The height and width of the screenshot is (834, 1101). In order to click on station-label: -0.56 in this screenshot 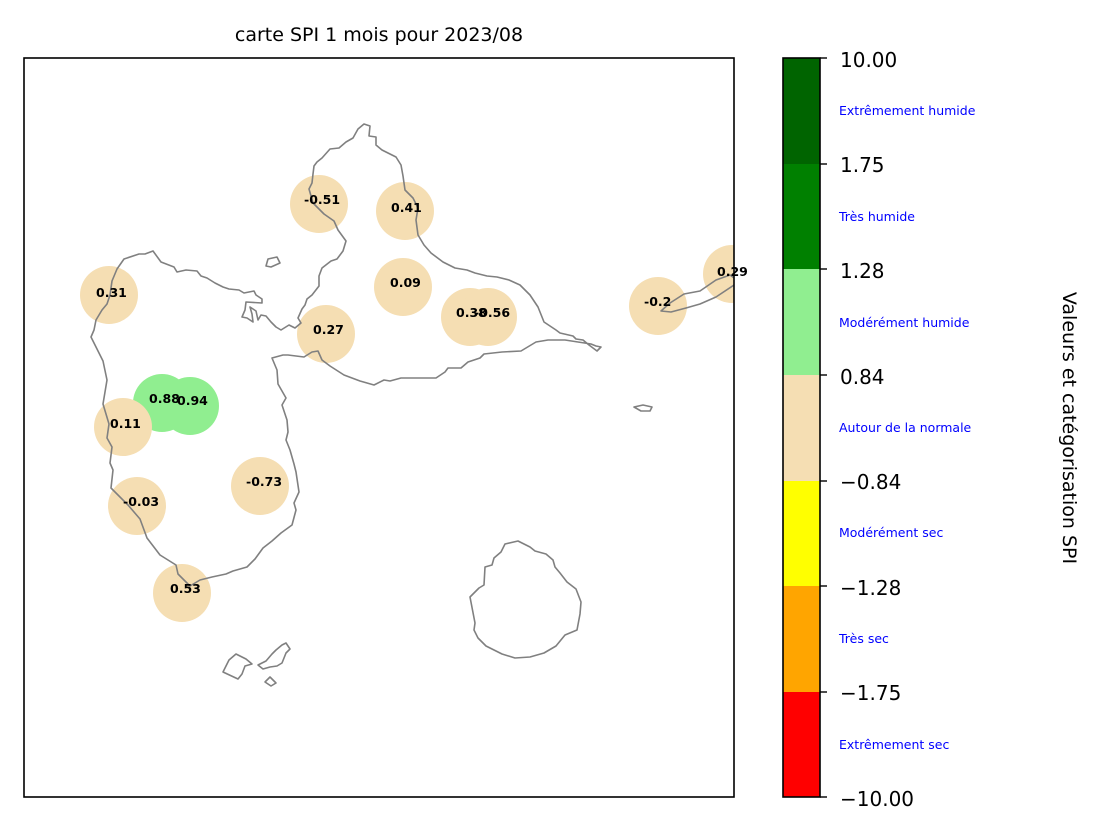, I will do `click(492, 312)`.